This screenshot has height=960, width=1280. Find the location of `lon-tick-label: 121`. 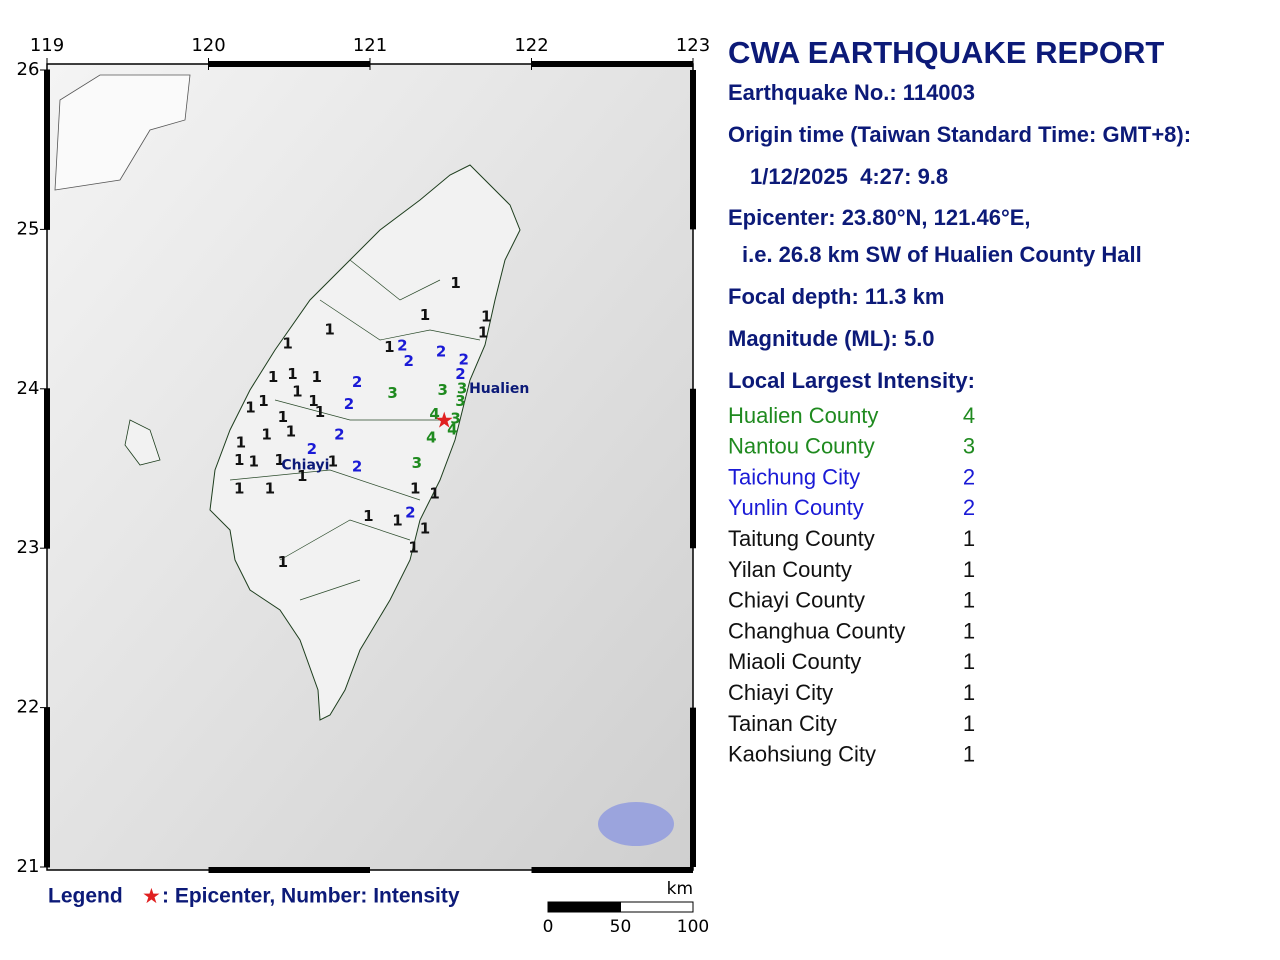

lon-tick-label: 121 is located at coordinates (370, 45).